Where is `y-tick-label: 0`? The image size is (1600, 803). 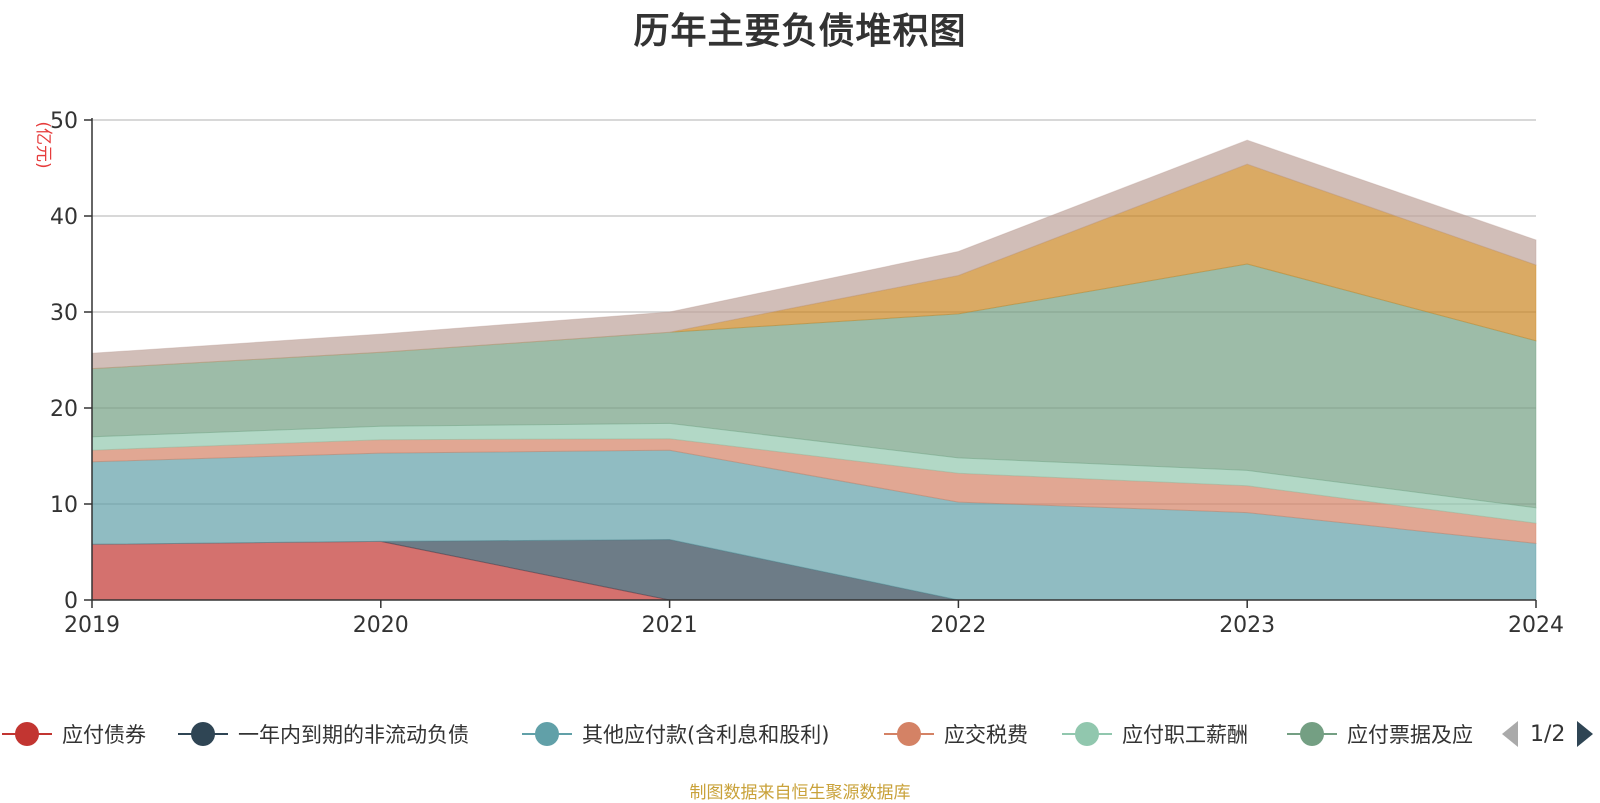
y-tick-label: 0 is located at coordinates (71, 601).